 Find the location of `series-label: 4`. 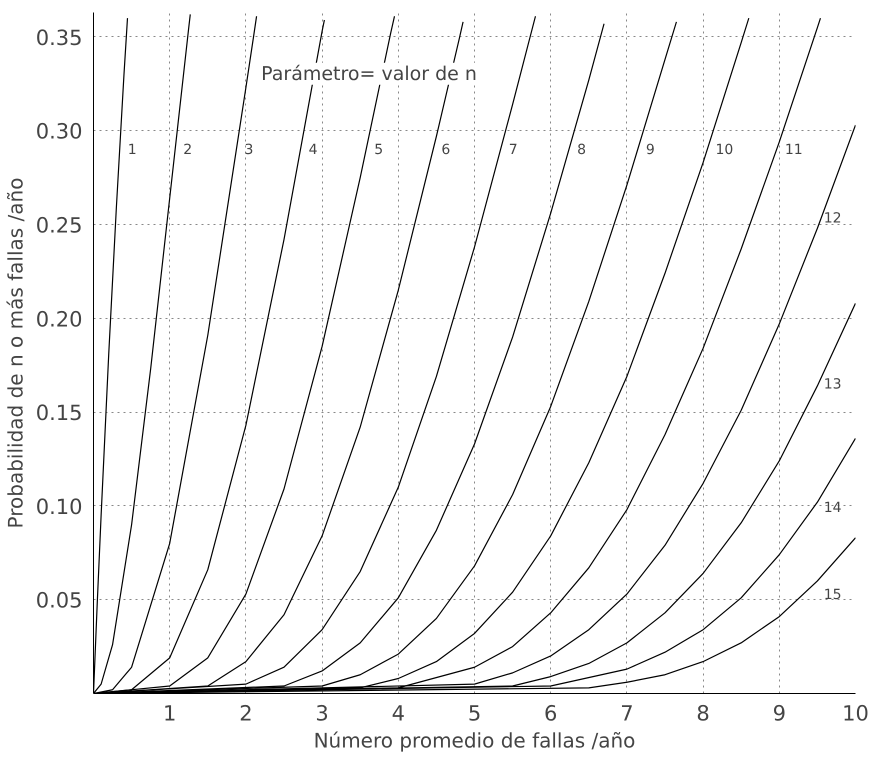

series-label: 4 is located at coordinates (313, 150).